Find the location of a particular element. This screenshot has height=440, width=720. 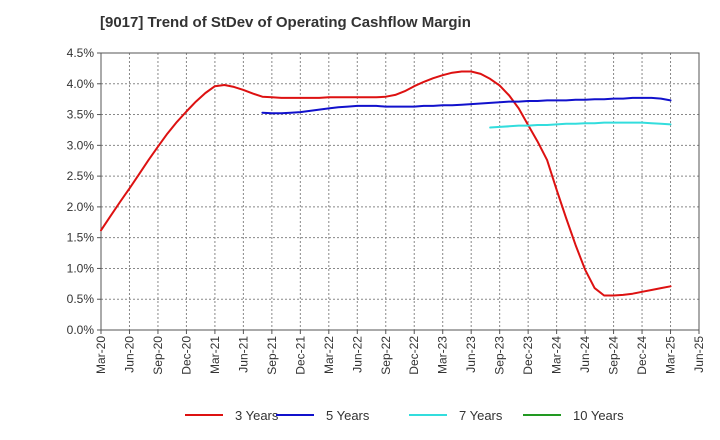

x-tick-label: Dec-24 is located at coordinates (642, 355).